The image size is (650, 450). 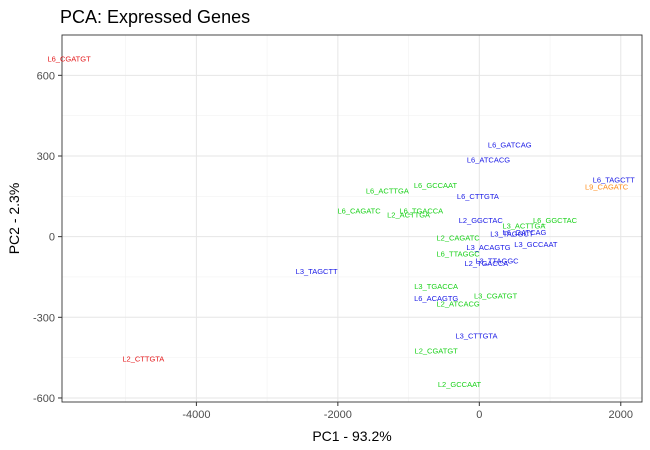 I want to click on point-label: L2_ATCACG, so click(x=457, y=303).